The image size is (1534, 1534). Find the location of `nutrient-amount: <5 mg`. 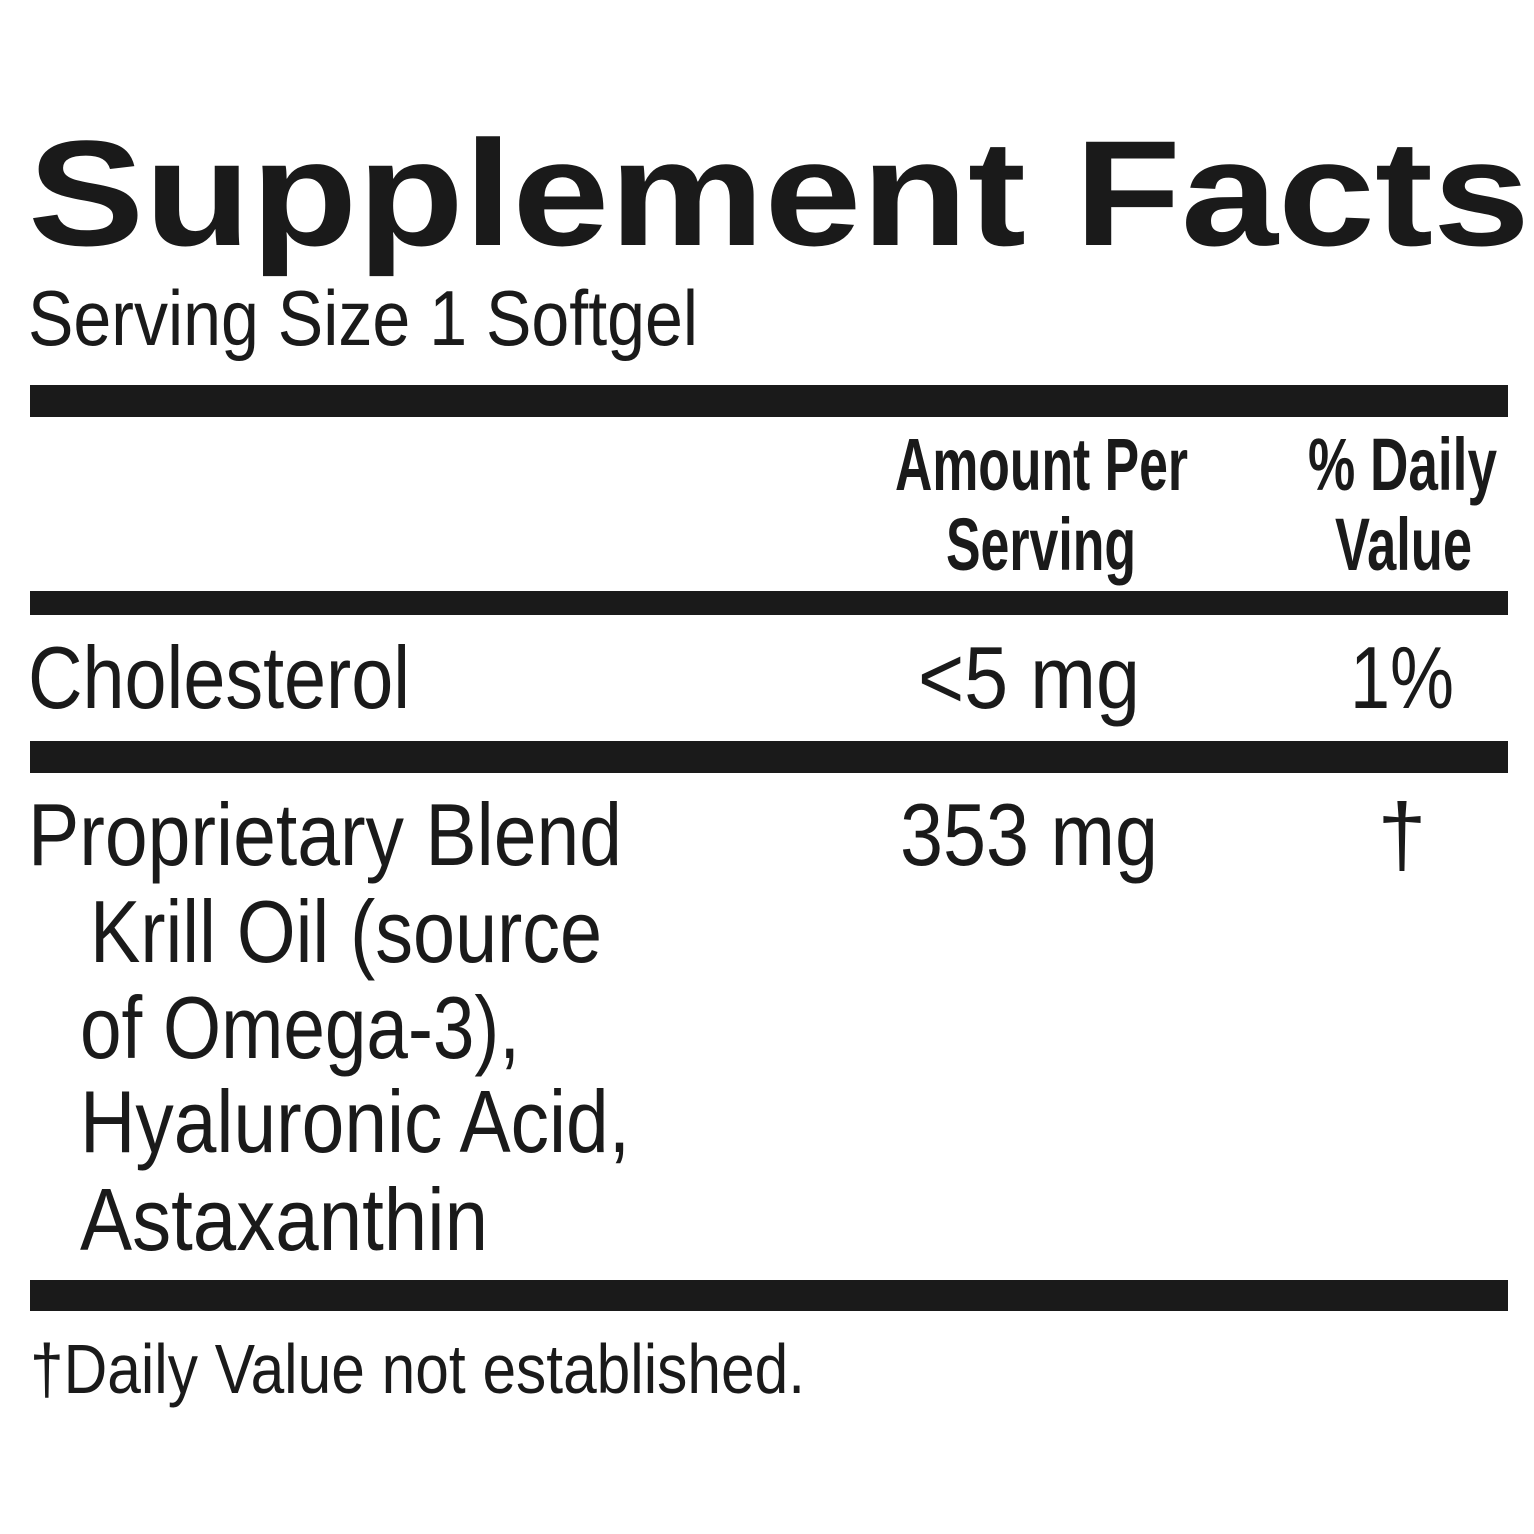

nutrient-amount: <5 mg is located at coordinates (1029, 677).